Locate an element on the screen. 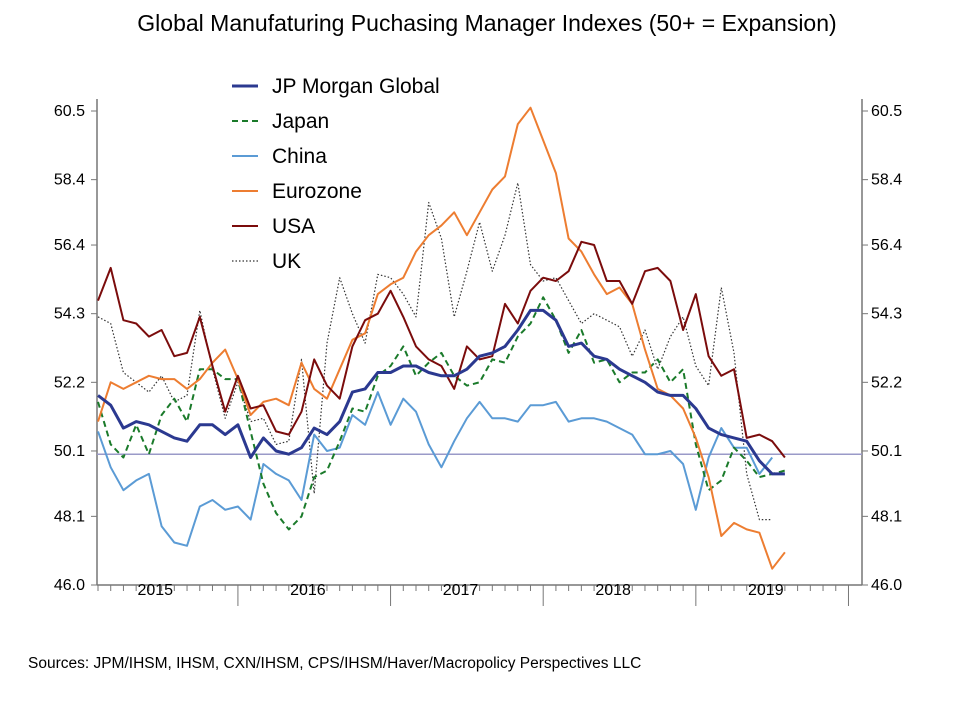 Image resolution: width=974 pixels, height=720 pixels. y-tick-label-right: 46.0 is located at coordinates (886, 585).